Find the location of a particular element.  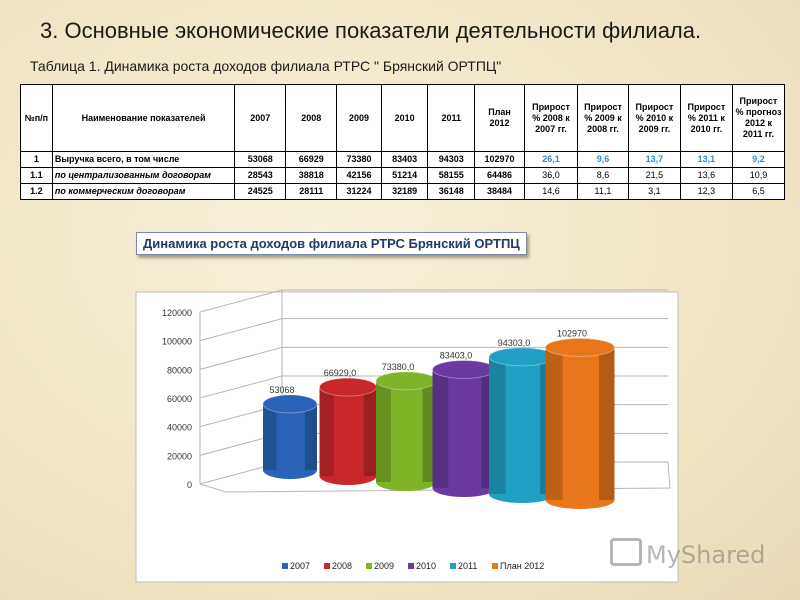

col-header: 2010 is located at coordinates (404, 118).